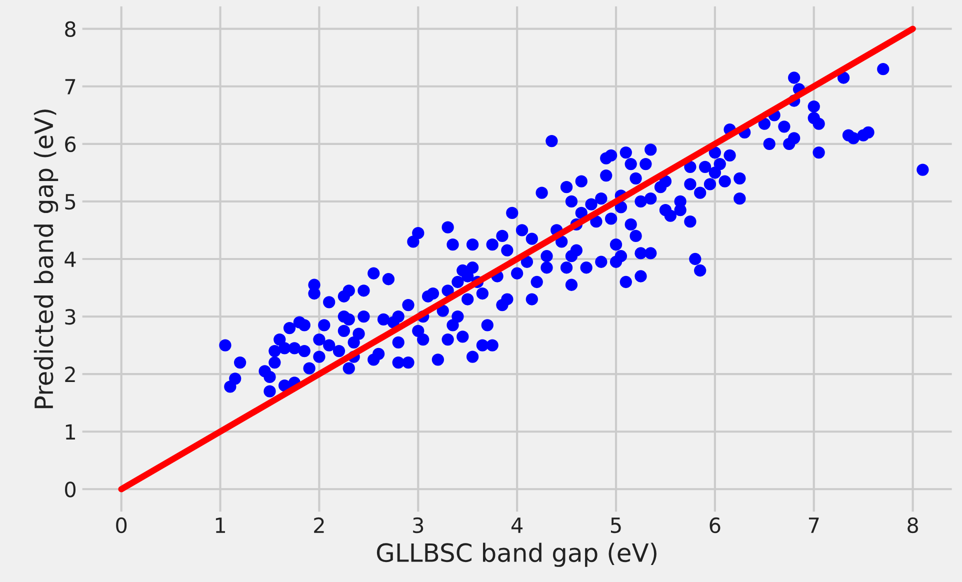 This screenshot has height=582, width=962. What do you see at coordinates (46, 259) in the screenshot?
I see `y-axis-title: Predicted band gap (eV)` at bounding box center [46, 259].